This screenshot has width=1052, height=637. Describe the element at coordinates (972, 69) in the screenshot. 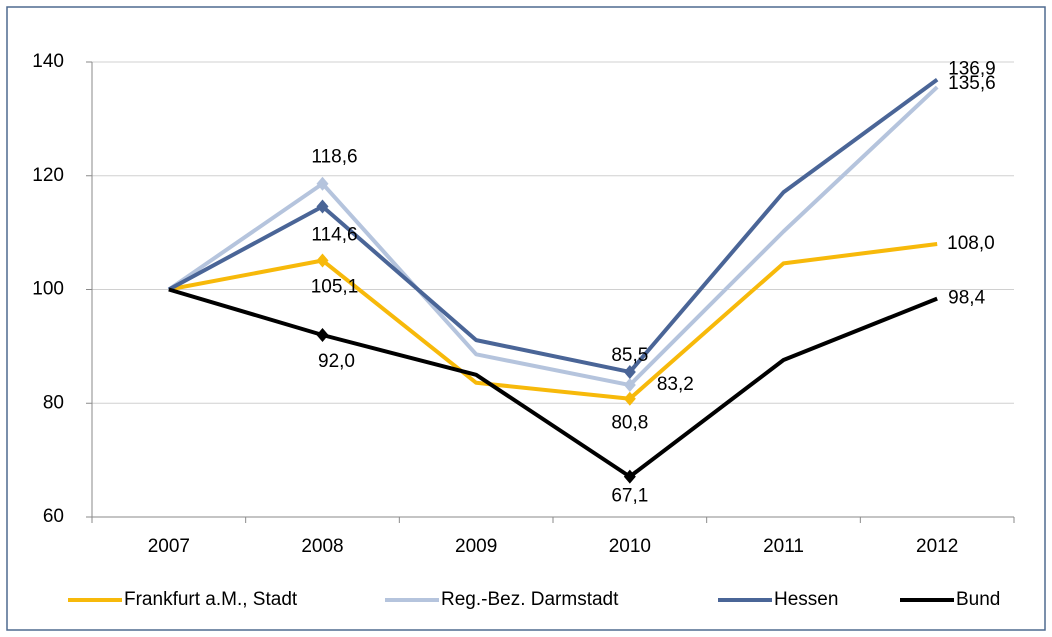

I see `data-label: 136,9` at that location.